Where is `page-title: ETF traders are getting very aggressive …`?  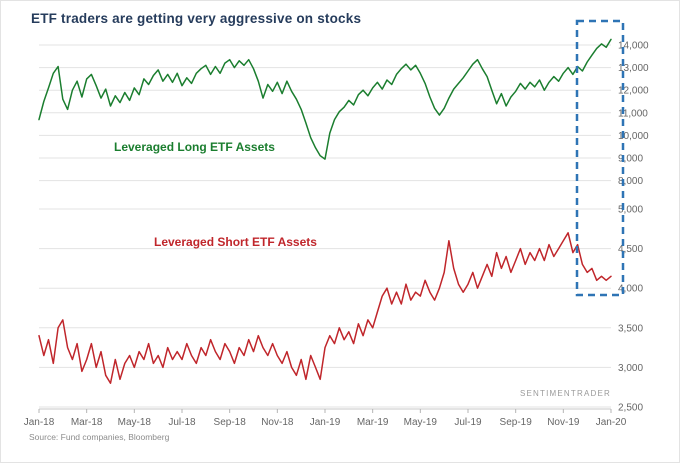
page-title: ETF traders are getting very aggressive … is located at coordinates (196, 18).